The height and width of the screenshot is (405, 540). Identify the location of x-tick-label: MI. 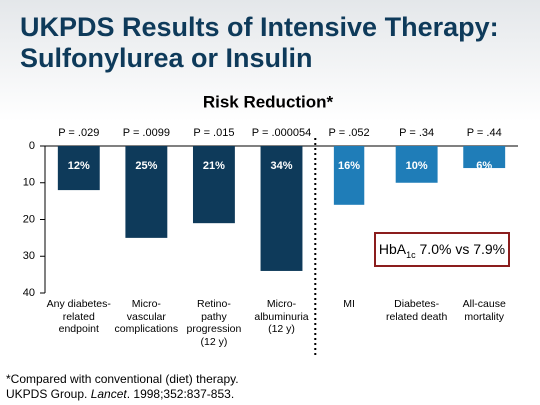
(349, 304).